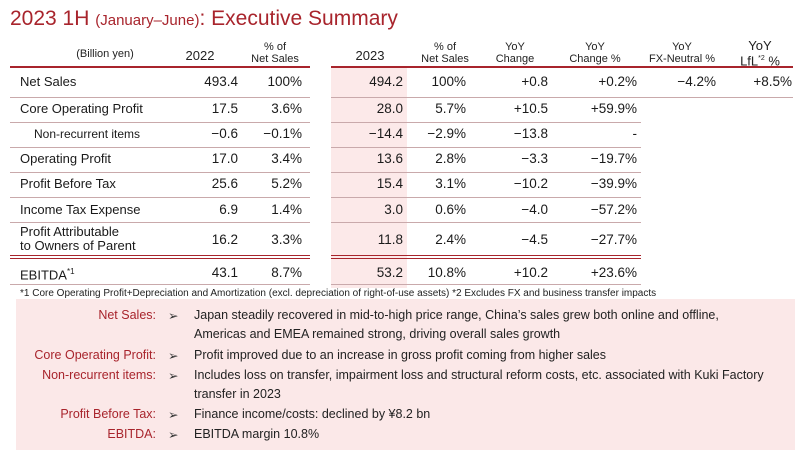  What do you see at coordinates (66, 158) in the screenshot?
I see `row-label-operating-profit: Operating Profit` at bounding box center [66, 158].